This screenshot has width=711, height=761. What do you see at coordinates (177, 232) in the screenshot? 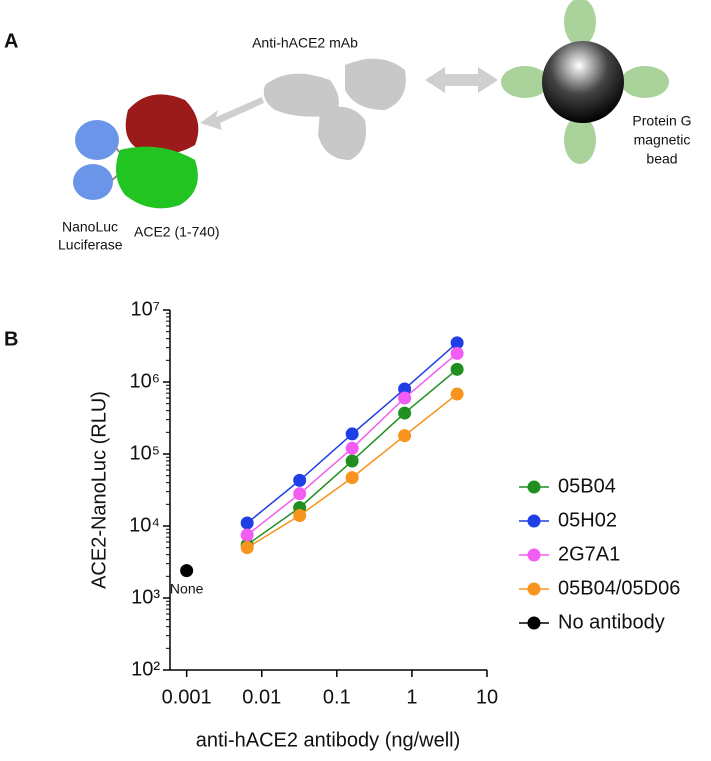
I see `ace2-label: ACE2 (1-740)` at bounding box center [177, 232].